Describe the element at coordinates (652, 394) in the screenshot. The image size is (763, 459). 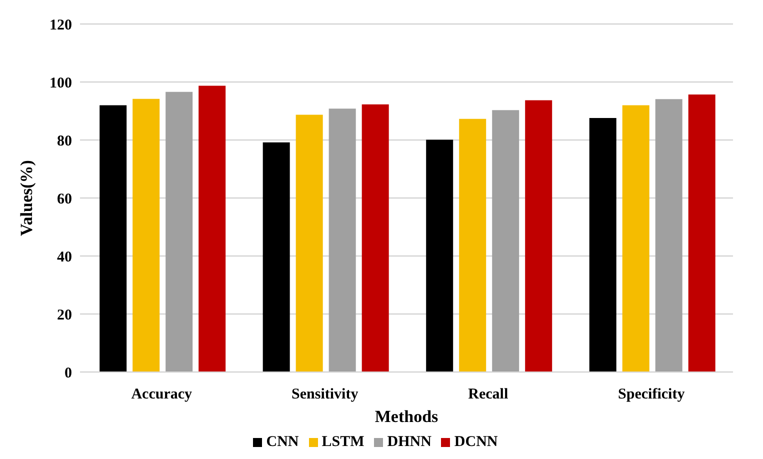
I see `x-tick-label: Specificity` at that location.